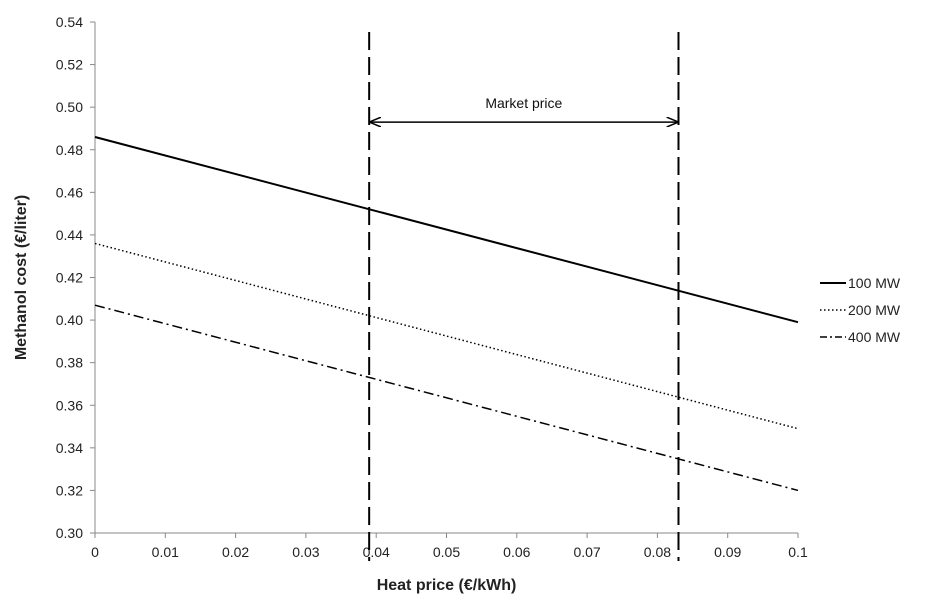 The height and width of the screenshot is (601, 929). I want to click on x-tick-label: 0.01, so click(165, 552).